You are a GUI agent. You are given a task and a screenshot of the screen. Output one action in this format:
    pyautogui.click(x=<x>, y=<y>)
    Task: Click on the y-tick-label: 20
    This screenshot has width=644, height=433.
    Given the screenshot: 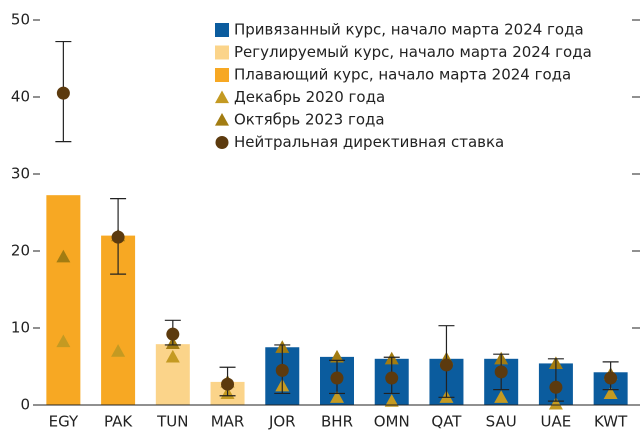 What is the action you would take?
    pyautogui.click(x=20, y=251)
    